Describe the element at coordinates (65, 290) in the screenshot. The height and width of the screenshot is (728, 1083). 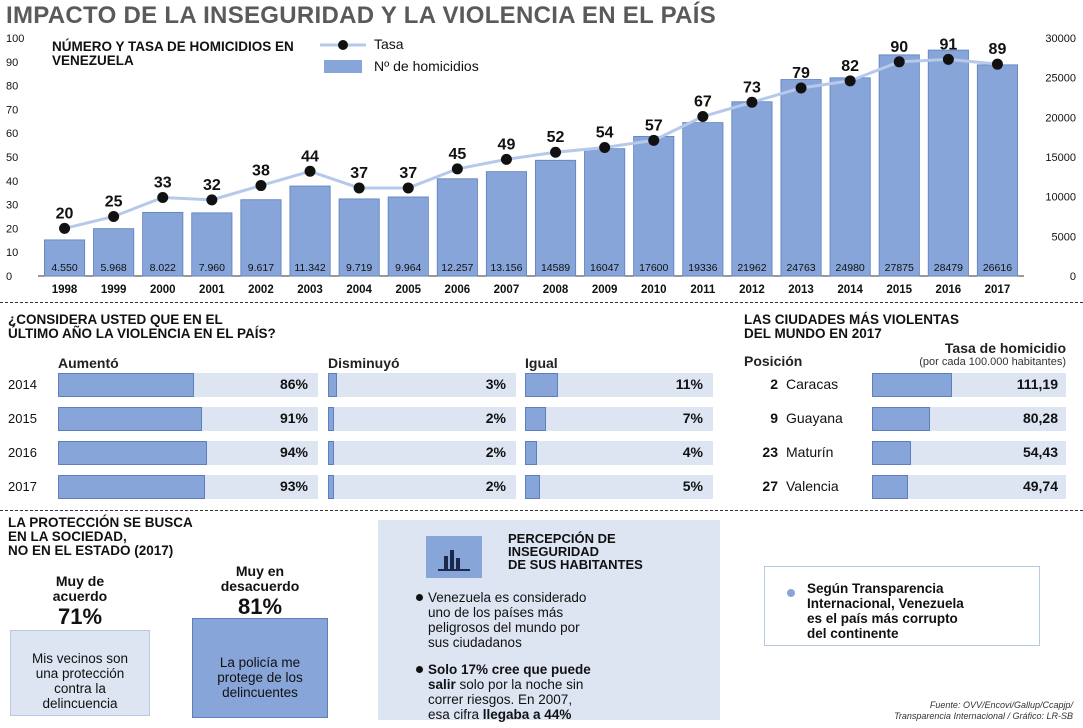
I see `x-tick-label: 1998` at that location.